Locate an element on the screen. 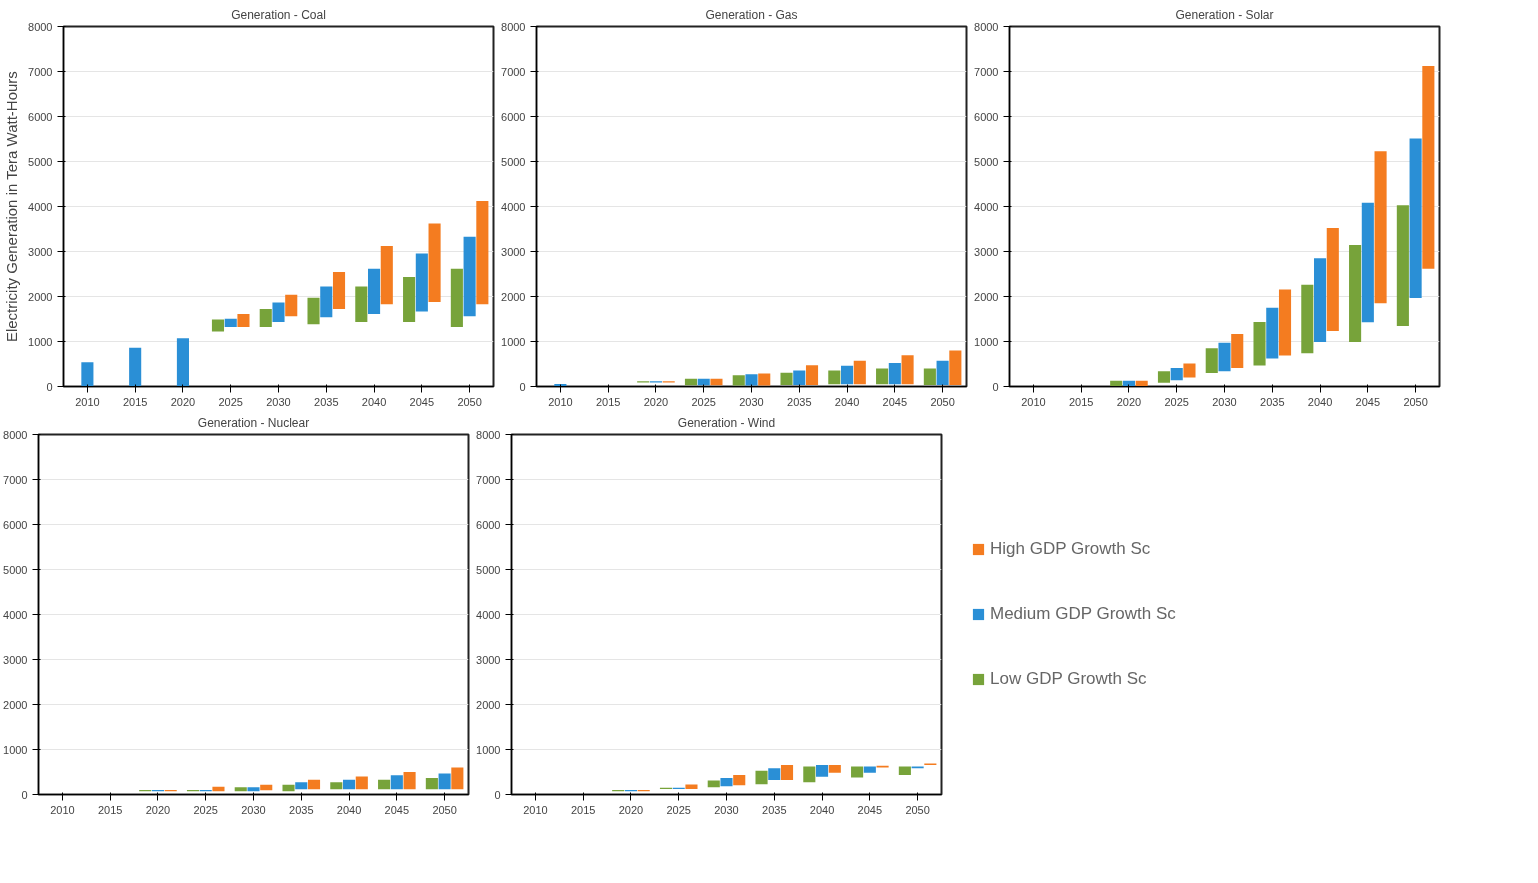 This screenshot has height=883, width=1538. legend-label: Low GDP Growth Sc is located at coordinates (1068, 679).